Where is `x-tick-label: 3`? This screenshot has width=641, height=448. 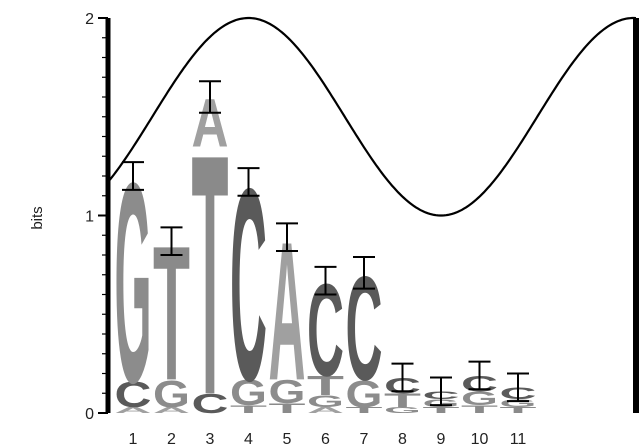 x-tick-label: 3 is located at coordinates (210, 439).